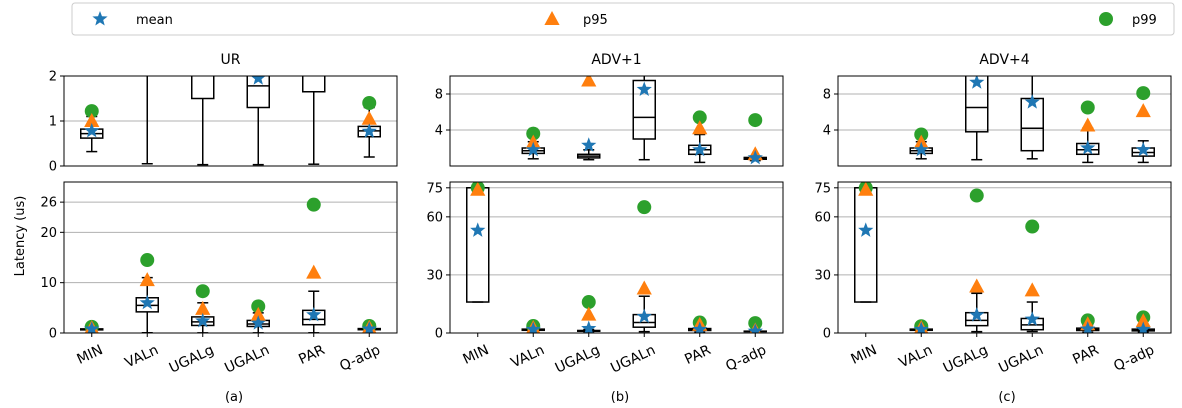 This screenshot has height=408, width=1182. Describe the element at coordinates (1128, 20) in the screenshot. I see `legend-entry-p99: p99` at that location.